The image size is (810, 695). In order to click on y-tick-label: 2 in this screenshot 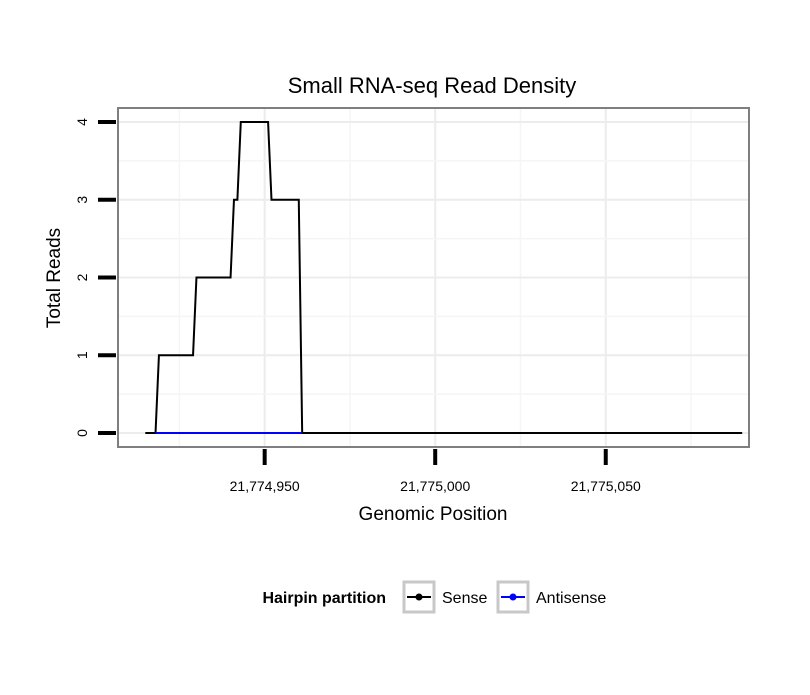, I will do `click(82, 277)`.